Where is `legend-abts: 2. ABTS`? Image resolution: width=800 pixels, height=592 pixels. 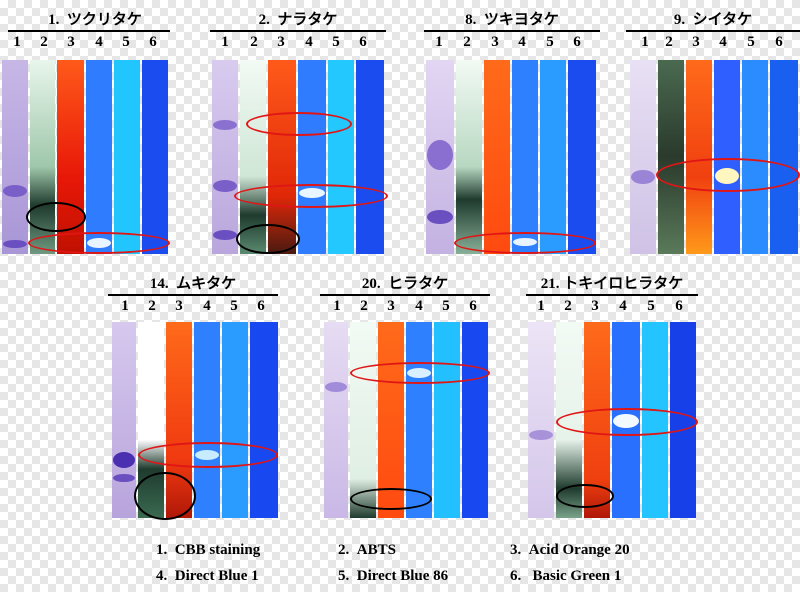 legend-abts: 2. ABTS is located at coordinates (367, 550).